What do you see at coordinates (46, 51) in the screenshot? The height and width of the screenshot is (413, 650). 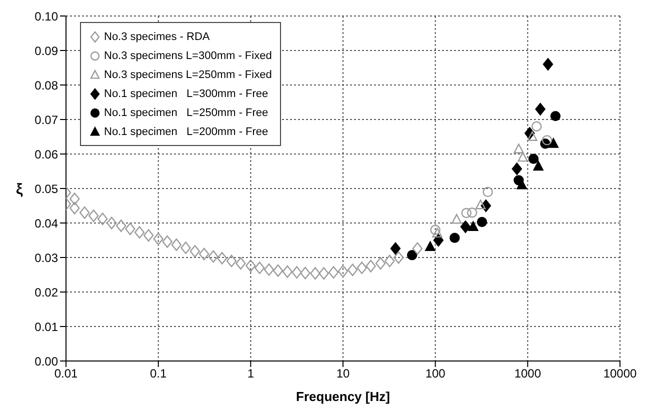 I see `y-tick-label: 0.09` at bounding box center [46, 51].